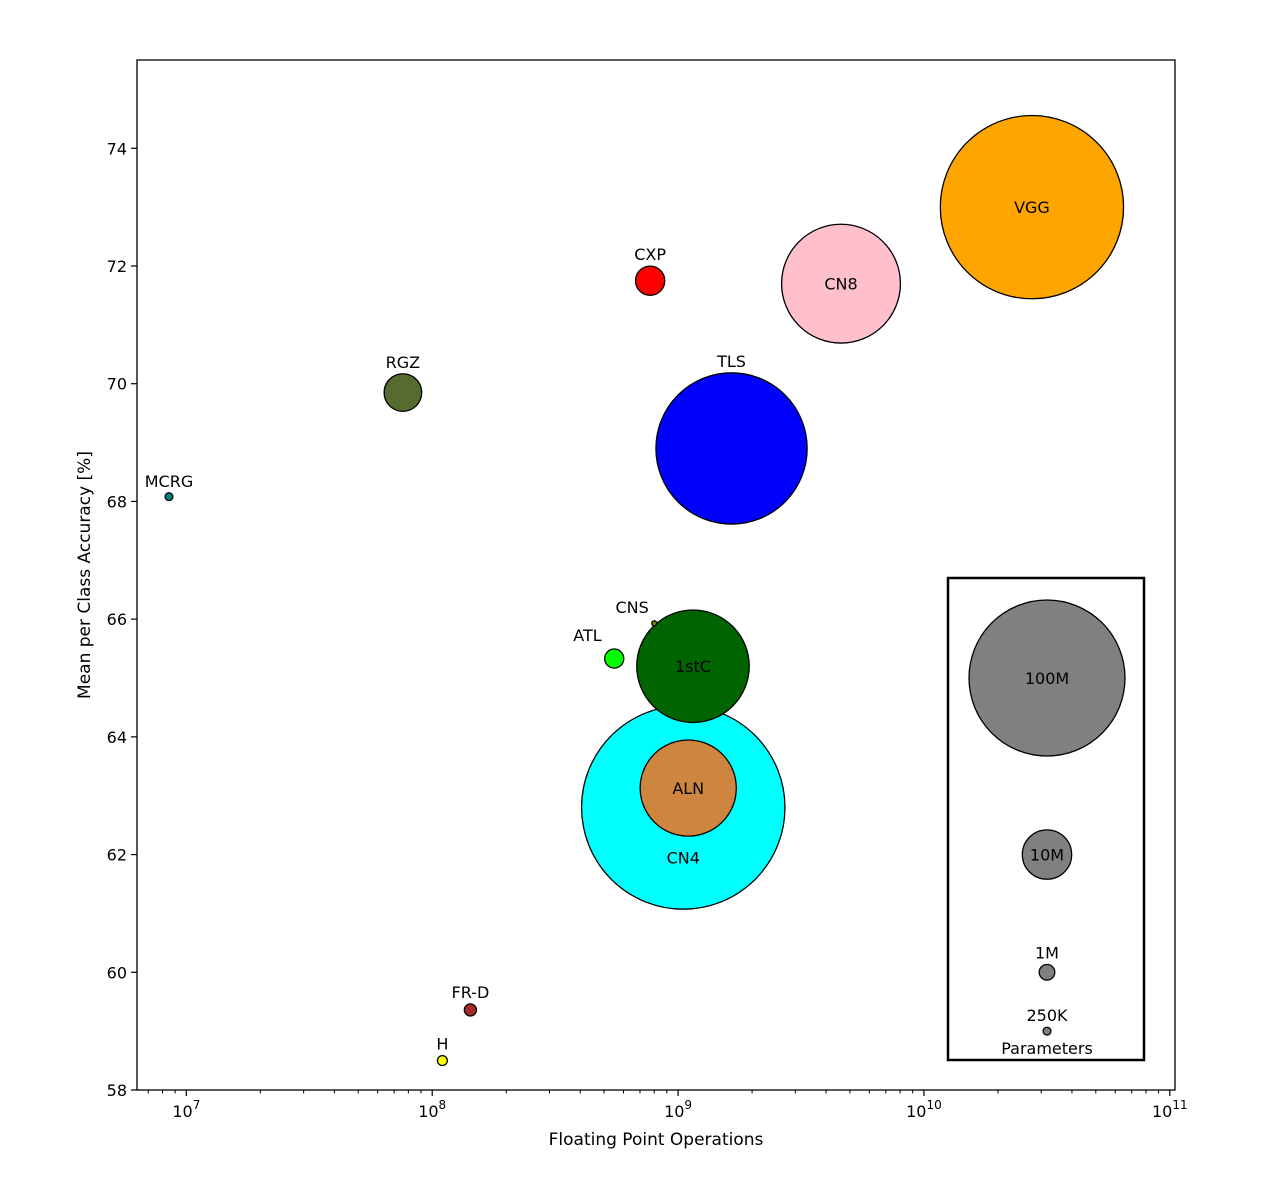 This screenshot has width=1274, height=1200. What do you see at coordinates (403, 392) in the screenshot?
I see `bubble-rgz` at bounding box center [403, 392].